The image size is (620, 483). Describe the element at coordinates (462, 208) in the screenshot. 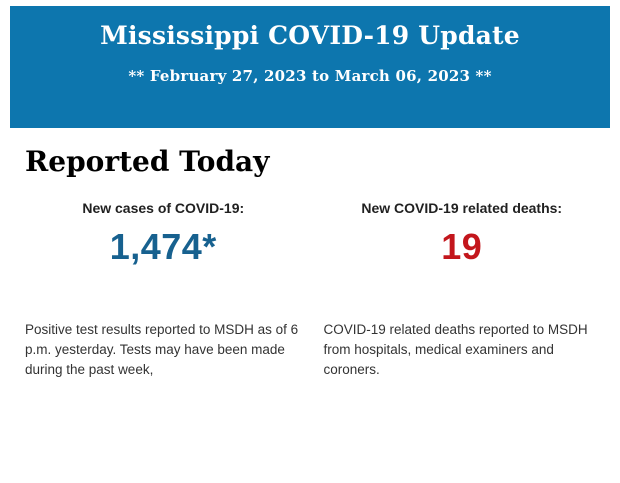

I see `new-deaths-label: New COVID-19 related deaths:` at that location.